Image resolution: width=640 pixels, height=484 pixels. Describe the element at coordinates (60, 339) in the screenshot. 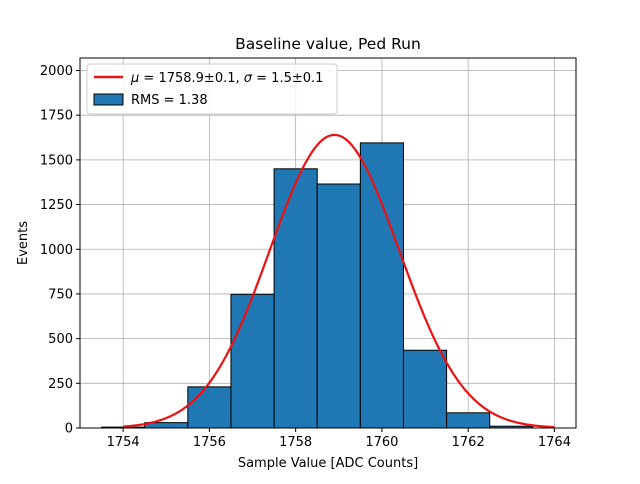

I see `y-tick-label: 500` at that location.